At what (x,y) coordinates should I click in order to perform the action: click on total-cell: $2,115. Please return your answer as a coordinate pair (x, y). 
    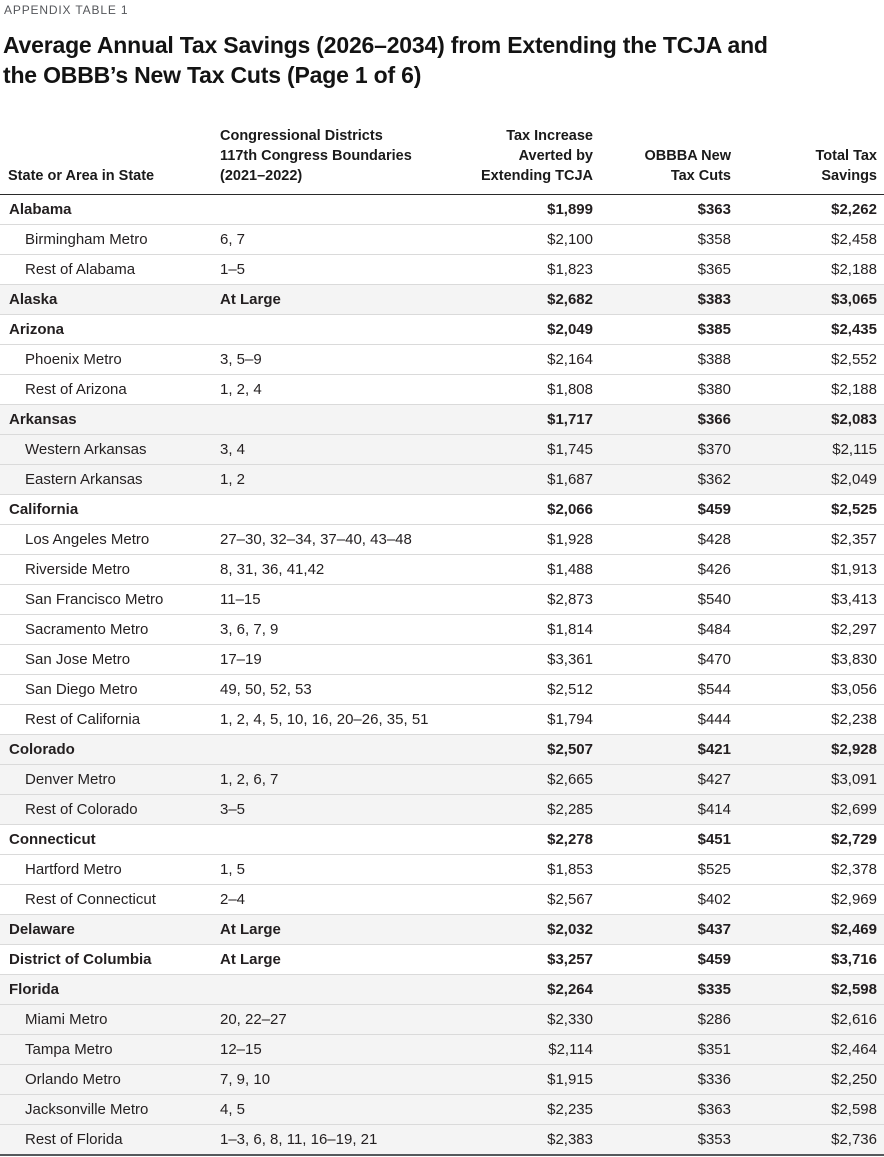
    Looking at the image, I should click on (811, 449).